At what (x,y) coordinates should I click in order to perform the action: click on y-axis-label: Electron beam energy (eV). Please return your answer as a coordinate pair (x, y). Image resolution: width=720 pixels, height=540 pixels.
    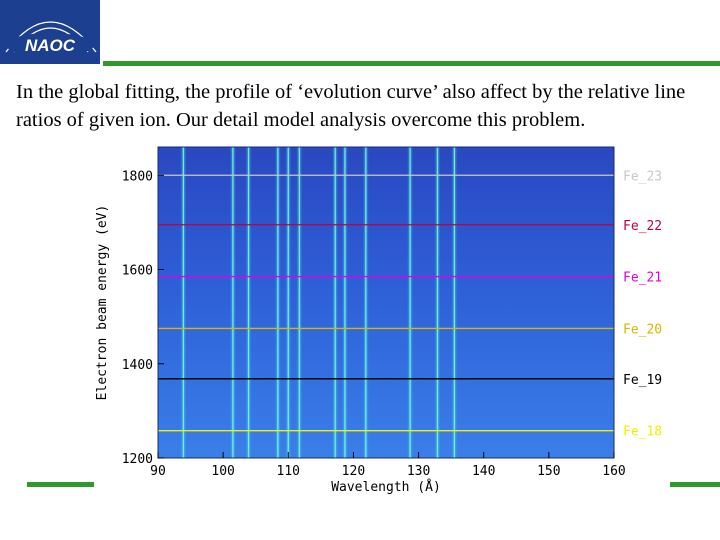
    Looking at the image, I should click on (102, 303).